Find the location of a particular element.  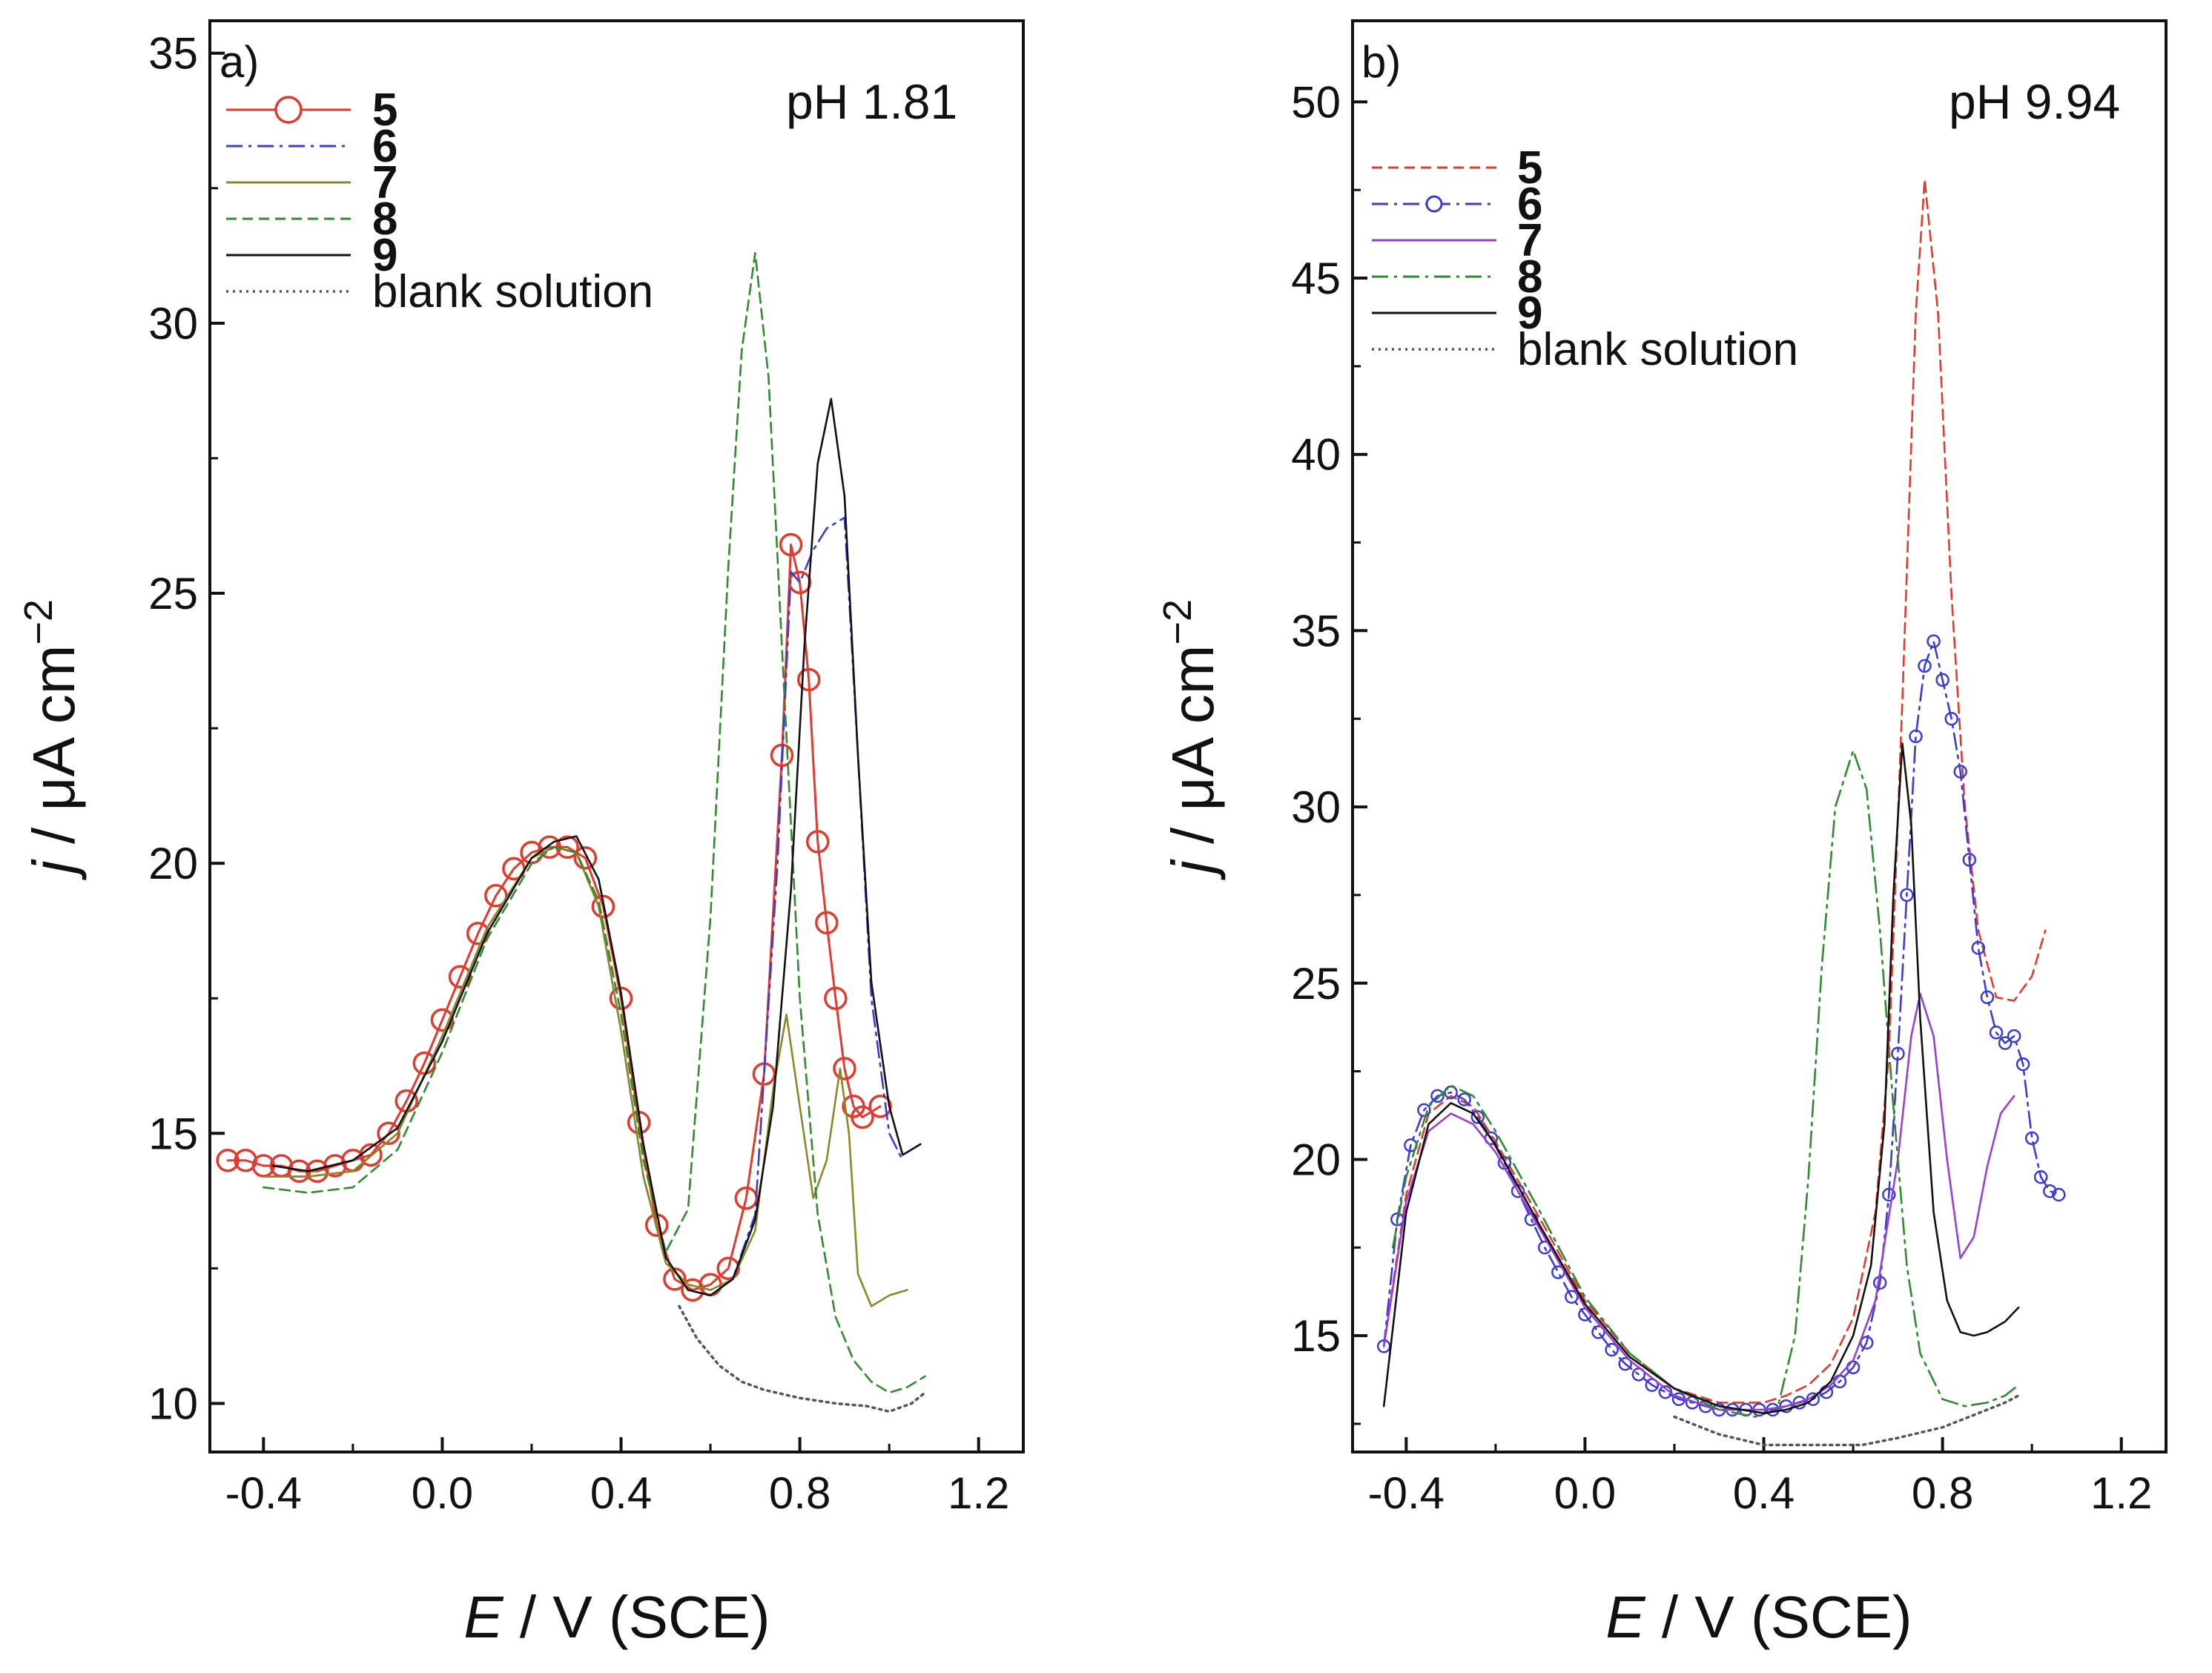

legend-label: 6 is located at coordinates (1529, 204).